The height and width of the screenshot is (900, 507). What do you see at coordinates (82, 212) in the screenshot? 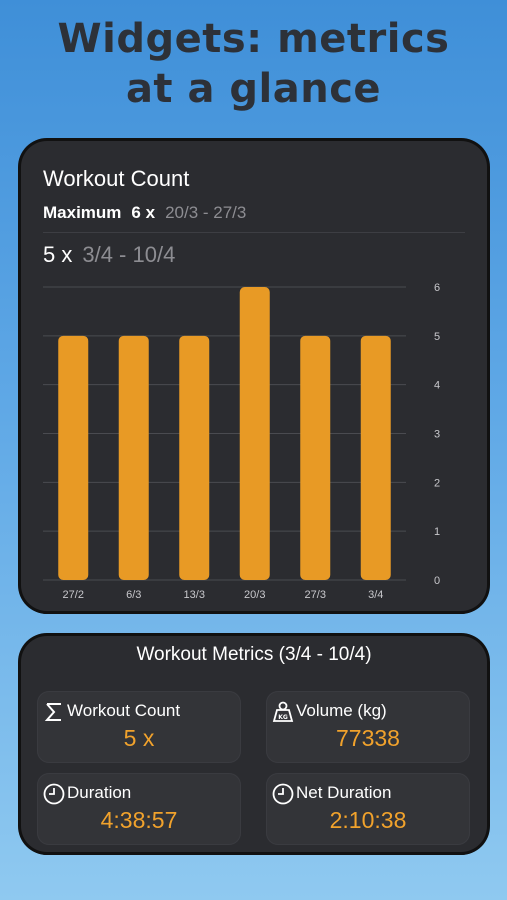
I see `maximum-label: Maximum` at bounding box center [82, 212].